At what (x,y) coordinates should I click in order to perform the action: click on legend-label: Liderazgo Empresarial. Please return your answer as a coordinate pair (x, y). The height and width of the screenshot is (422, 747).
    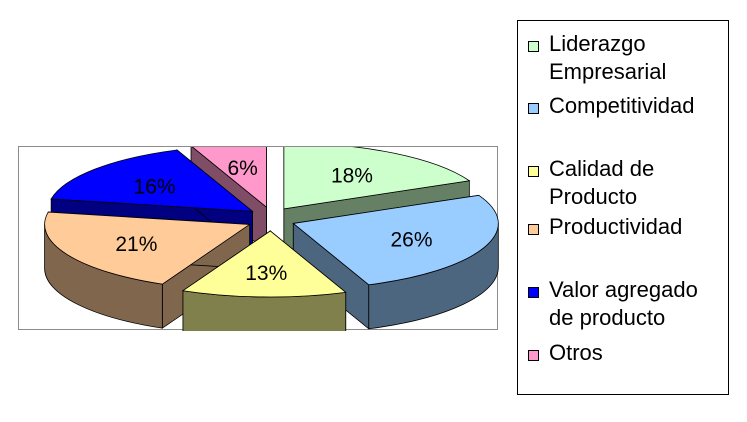
    Looking at the image, I should click on (608, 57).